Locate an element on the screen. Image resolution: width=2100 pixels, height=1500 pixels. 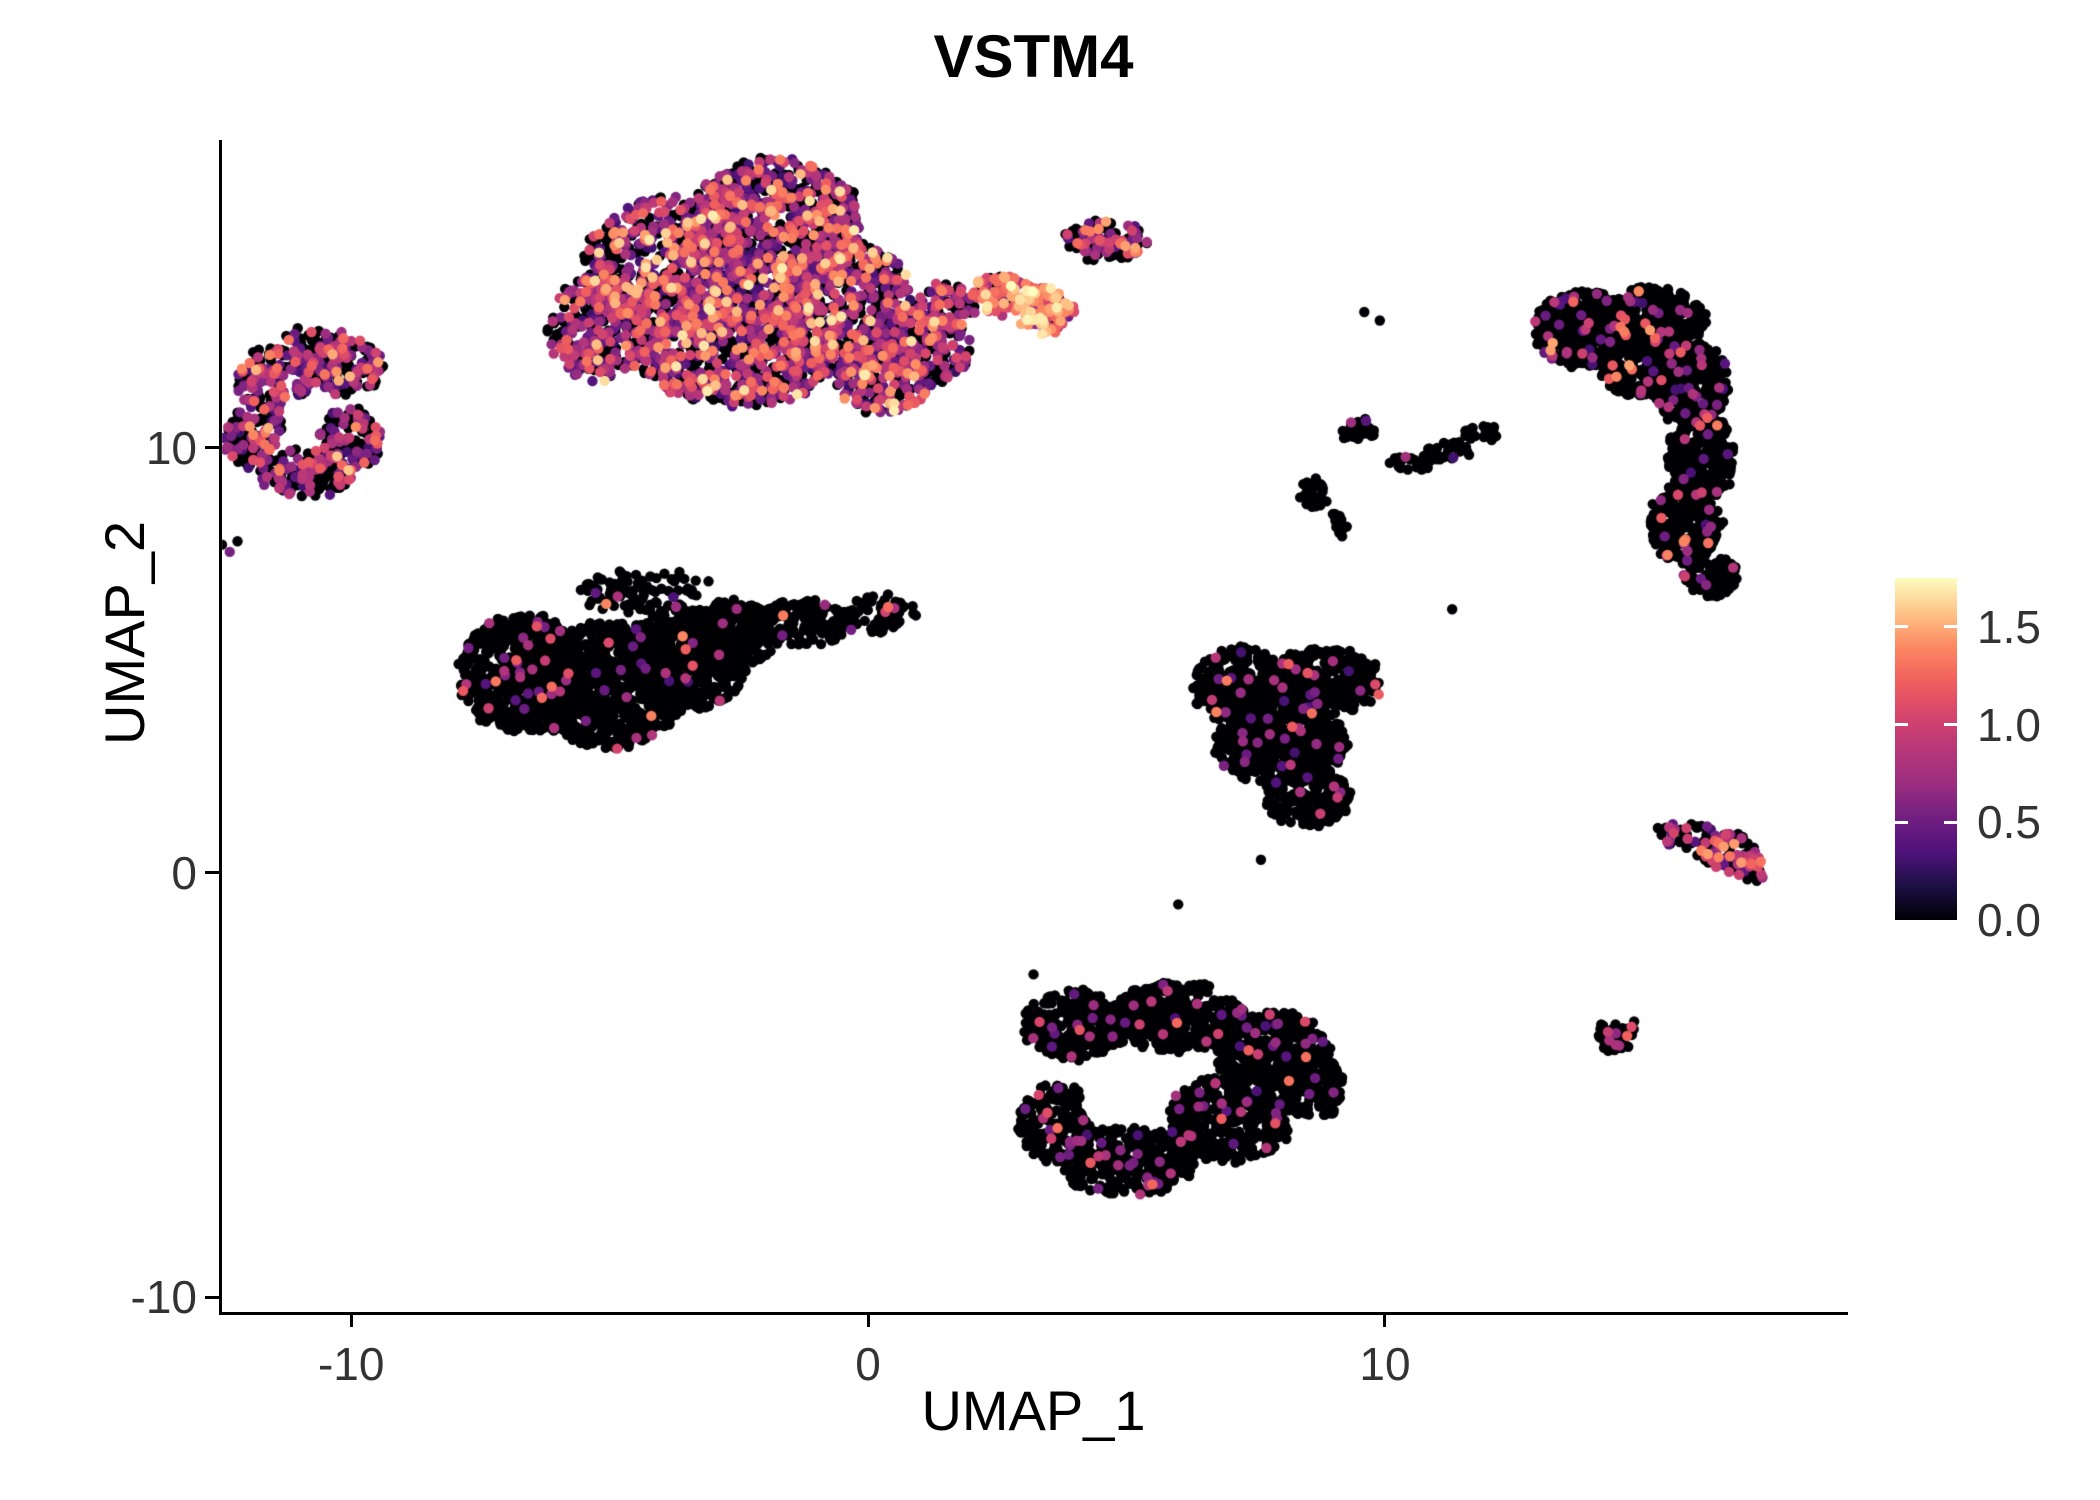
y-axis-title: UMAP_2 is located at coordinates (124, 632).